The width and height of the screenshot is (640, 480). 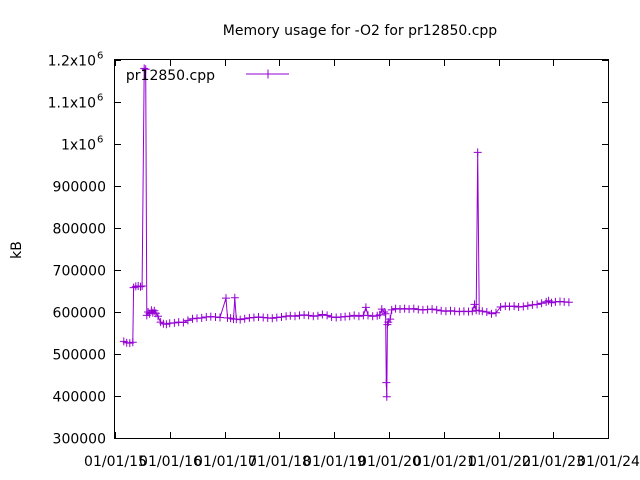 What do you see at coordinates (170, 76) in the screenshot?
I see `legend-label: pr12850.cpp` at bounding box center [170, 76].